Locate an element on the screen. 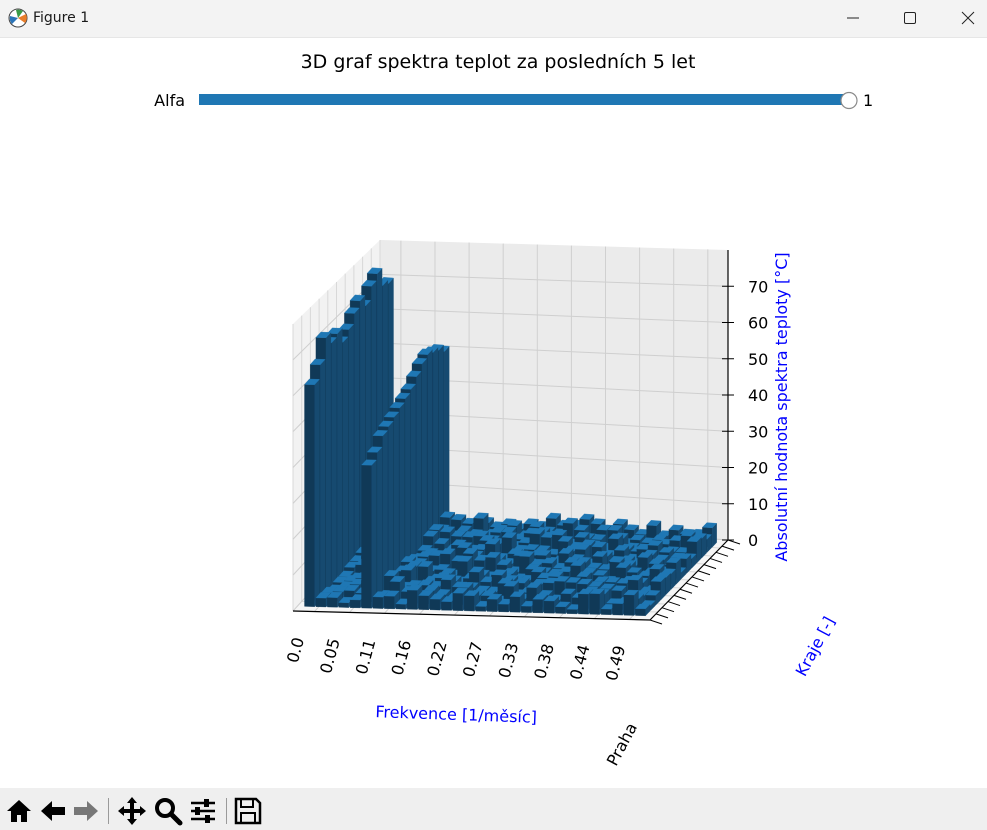 The image size is (987, 830). y-axis-label: Kraje [-] is located at coordinates (815, 646).